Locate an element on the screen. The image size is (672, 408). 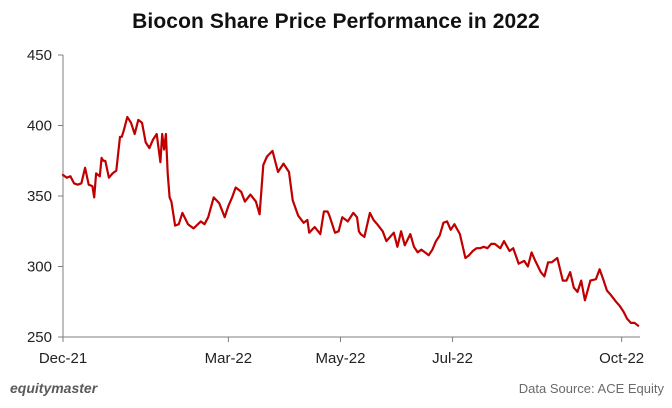
chart-title: Biocon Share Price Performance in 2022 is located at coordinates (336, 21).